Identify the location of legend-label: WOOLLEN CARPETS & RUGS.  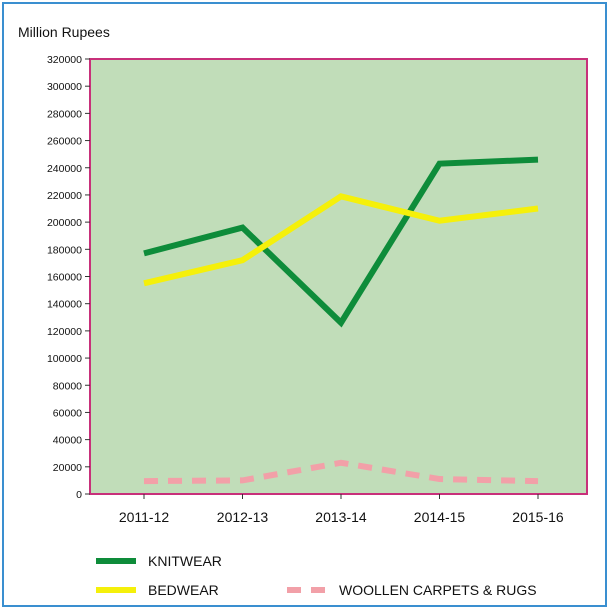
(438, 590).